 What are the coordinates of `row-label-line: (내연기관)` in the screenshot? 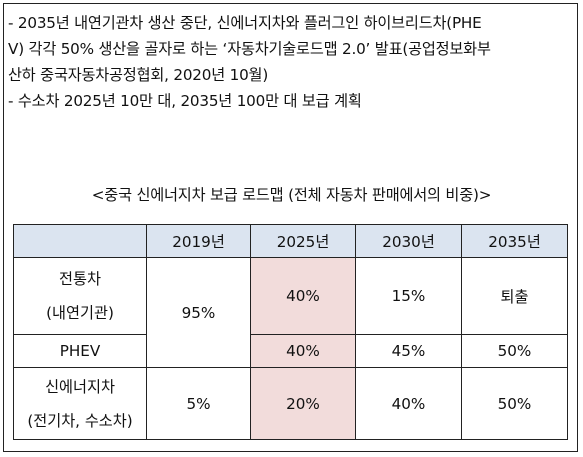 It's located at (80, 313).